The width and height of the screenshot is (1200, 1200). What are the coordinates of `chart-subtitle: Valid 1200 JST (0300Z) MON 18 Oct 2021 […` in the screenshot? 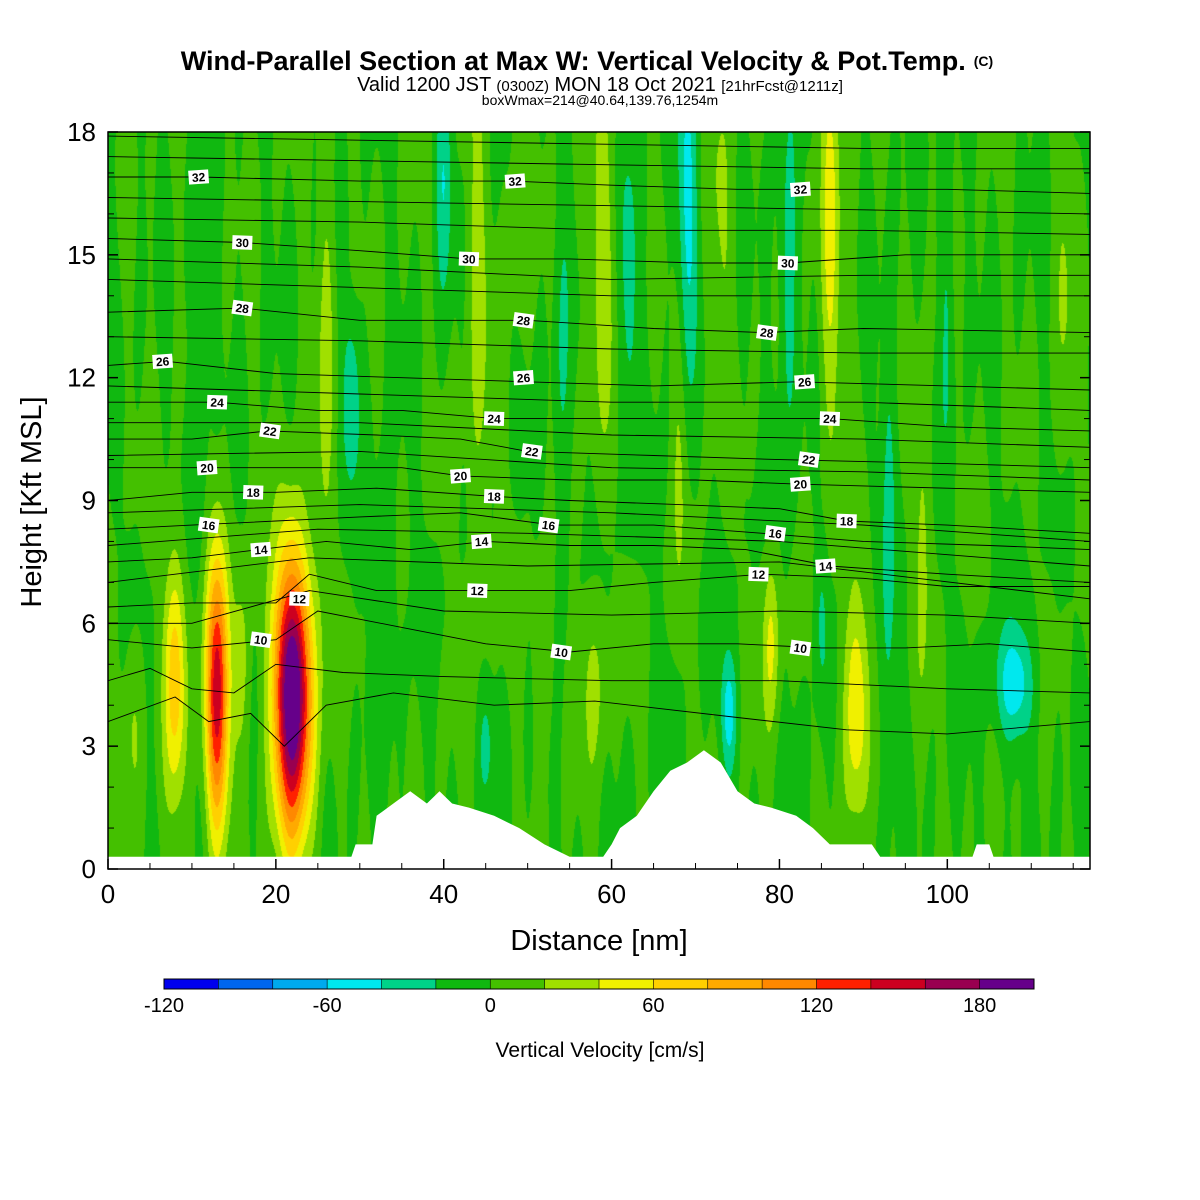 It's located at (600, 85).